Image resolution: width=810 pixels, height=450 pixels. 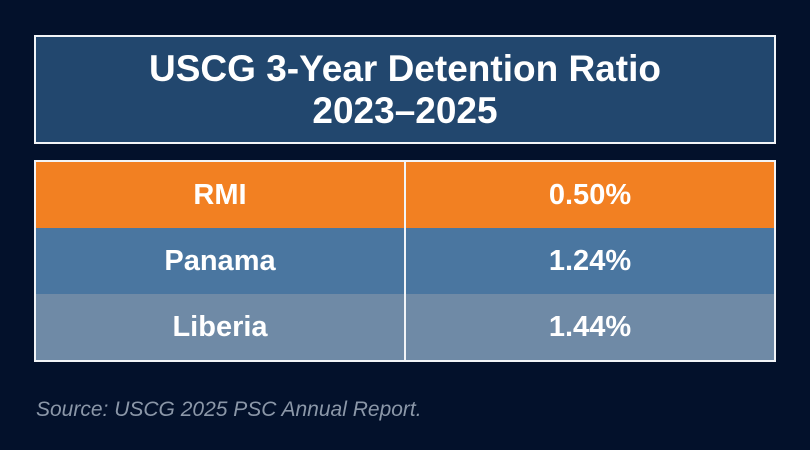 I want to click on ratio-value-cell: 0.50%, so click(x=590, y=194).